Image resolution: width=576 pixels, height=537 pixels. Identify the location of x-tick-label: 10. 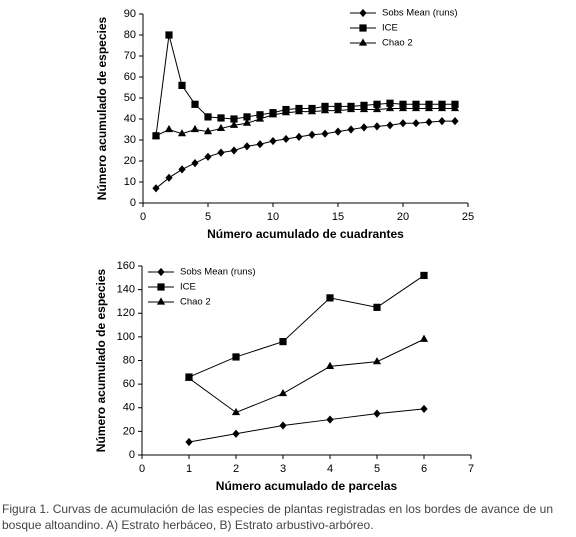
(273, 217).